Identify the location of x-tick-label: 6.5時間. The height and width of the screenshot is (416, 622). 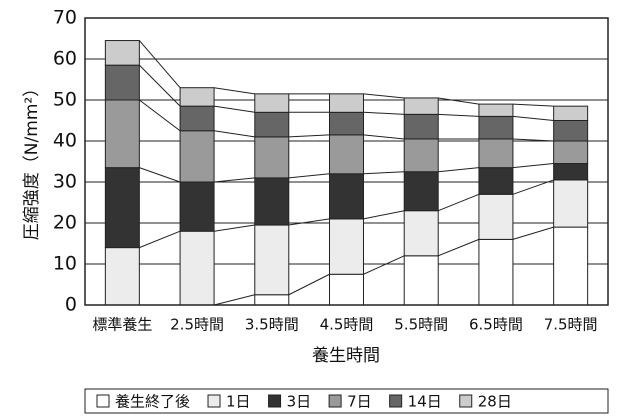
(496, 325).